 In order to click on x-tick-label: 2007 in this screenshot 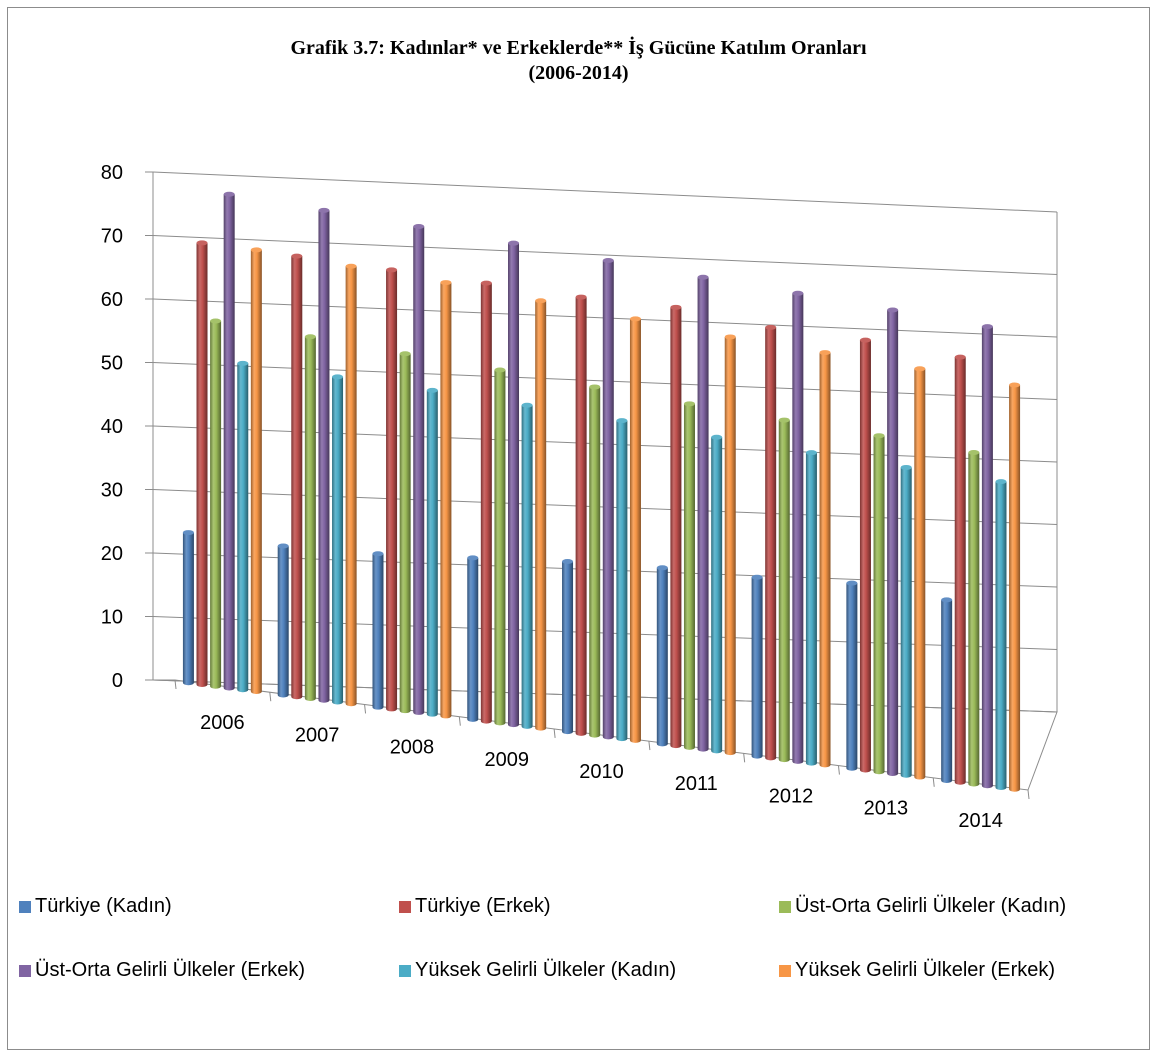, I will do `click(317, 735)`.